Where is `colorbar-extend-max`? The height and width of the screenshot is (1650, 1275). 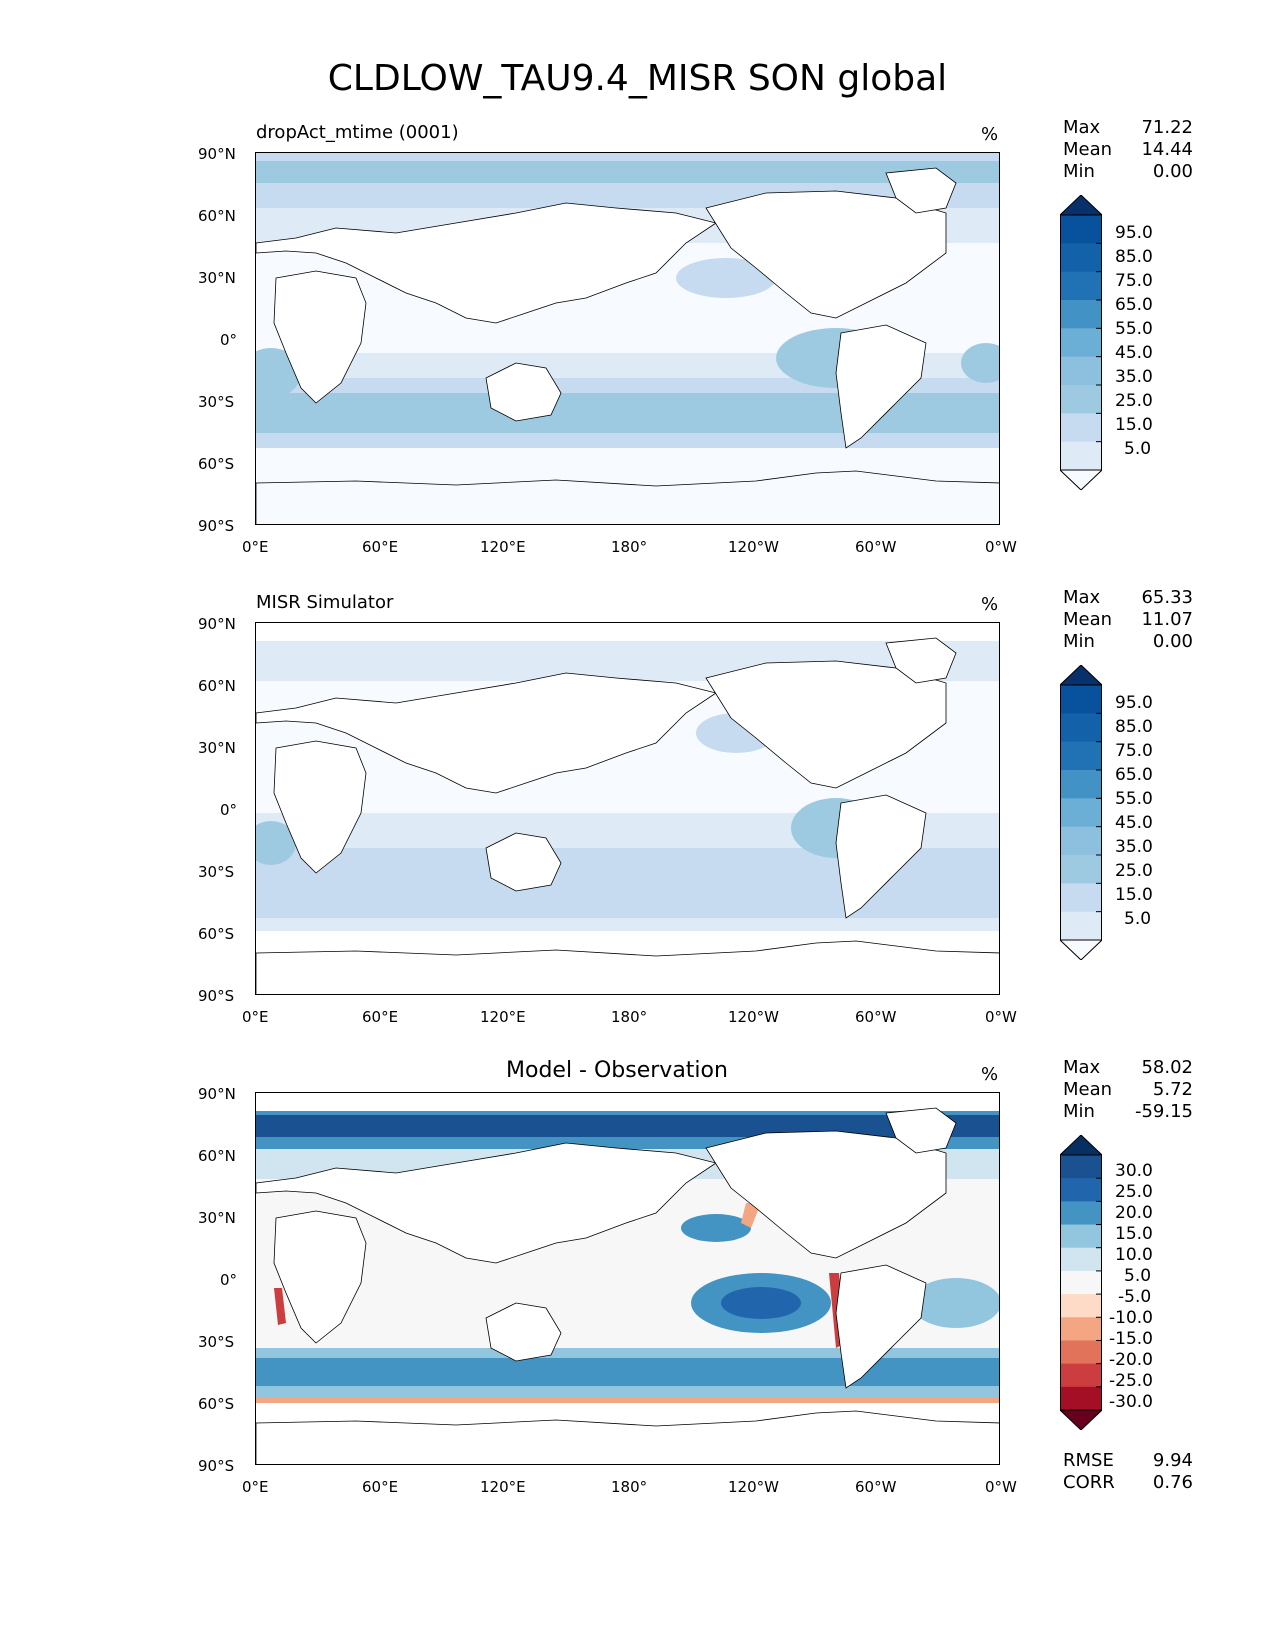
colorbar-extend-max is located at coordinates (1081, 205).